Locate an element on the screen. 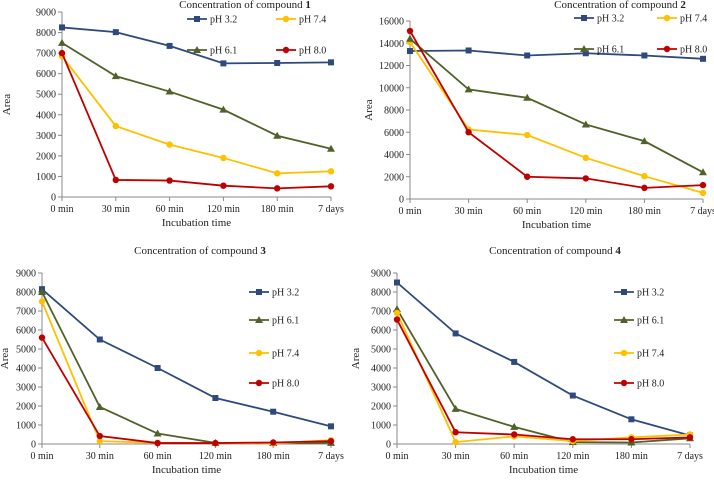 This screenshot has width=714, height=485. y-axis-label: Area is located at coordinates (7, 104).